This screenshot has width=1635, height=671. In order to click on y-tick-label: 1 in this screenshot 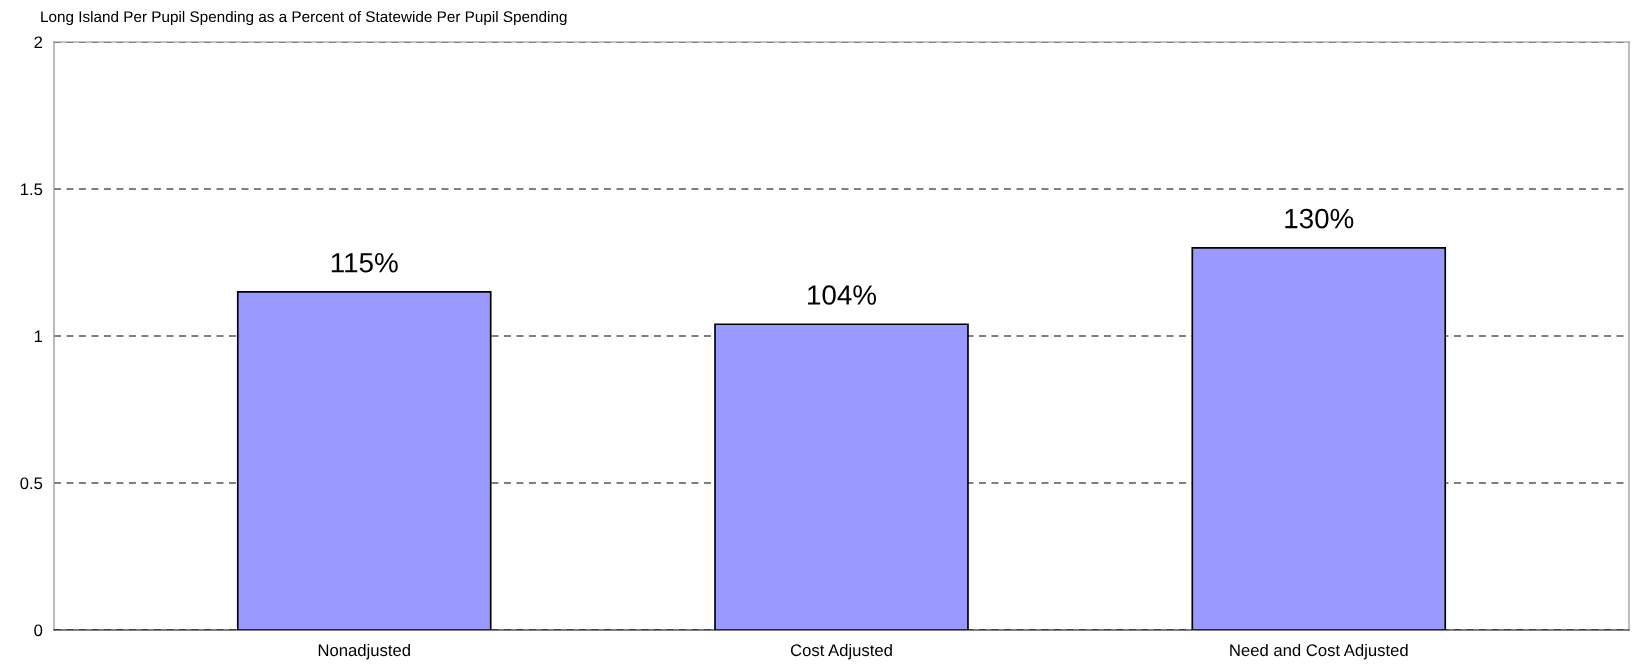, I will do `click(38, 336)`.